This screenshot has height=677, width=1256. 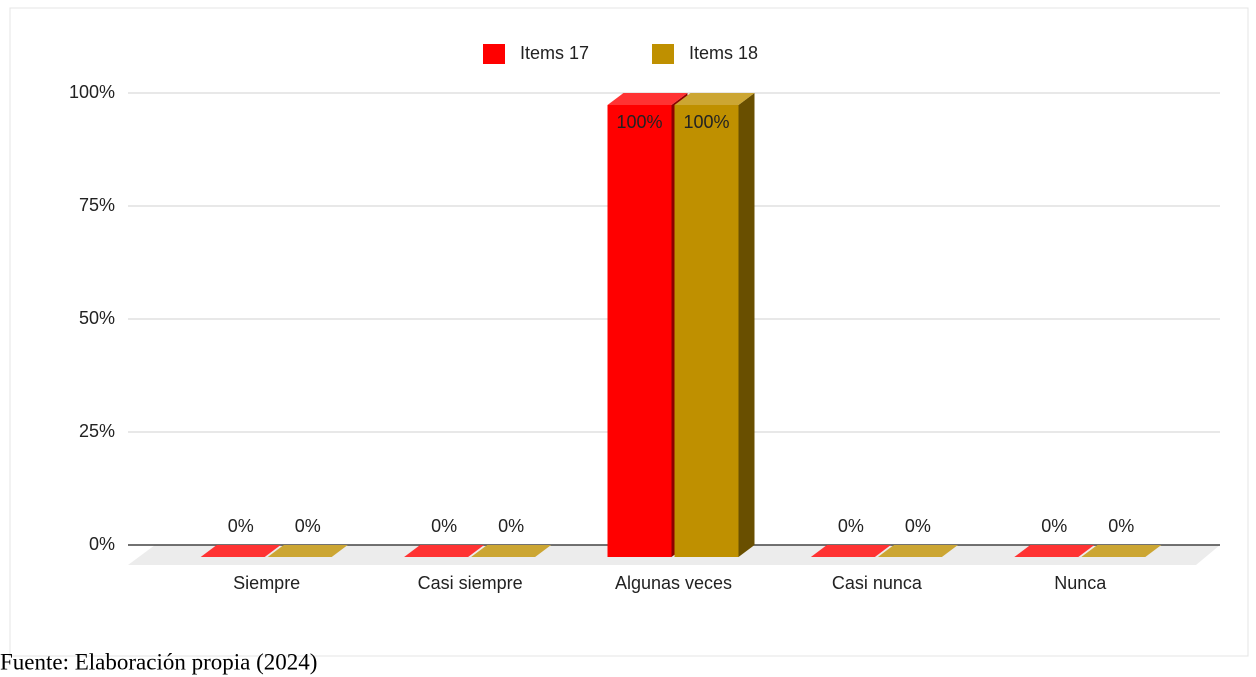 I want to click on y-tick-label: 25%, so click(x=97, y=431).